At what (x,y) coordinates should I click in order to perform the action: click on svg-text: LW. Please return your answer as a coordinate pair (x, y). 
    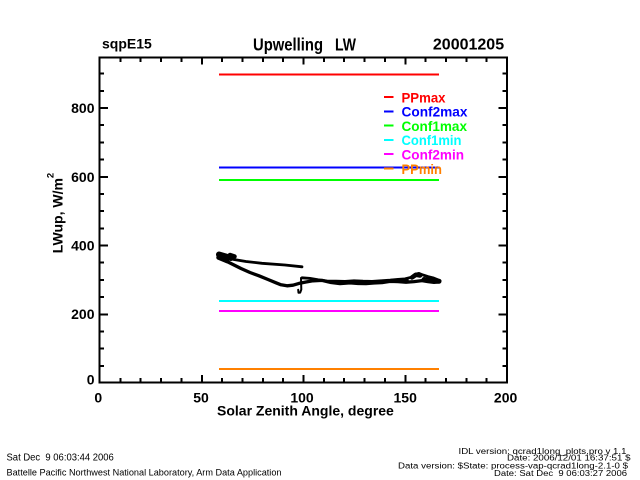
    Looking at the image, I should click on (345, 45).